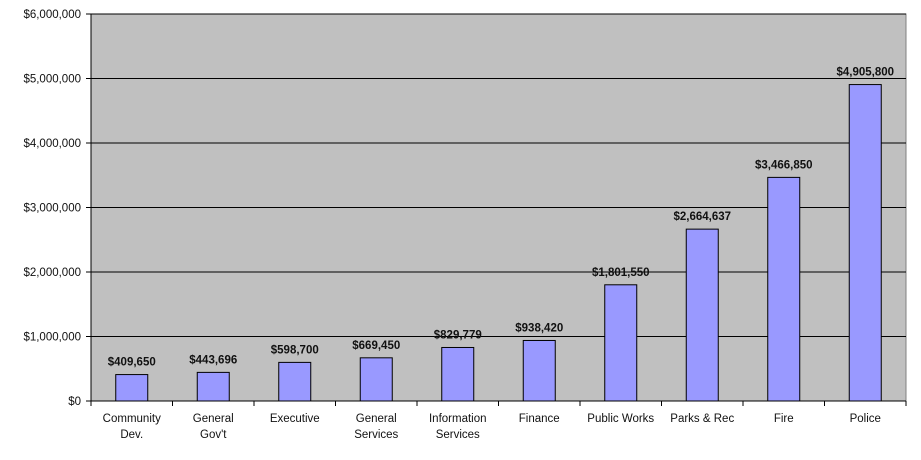  I want to click on y-tick-label: $2,000,000, so click(52, 273).